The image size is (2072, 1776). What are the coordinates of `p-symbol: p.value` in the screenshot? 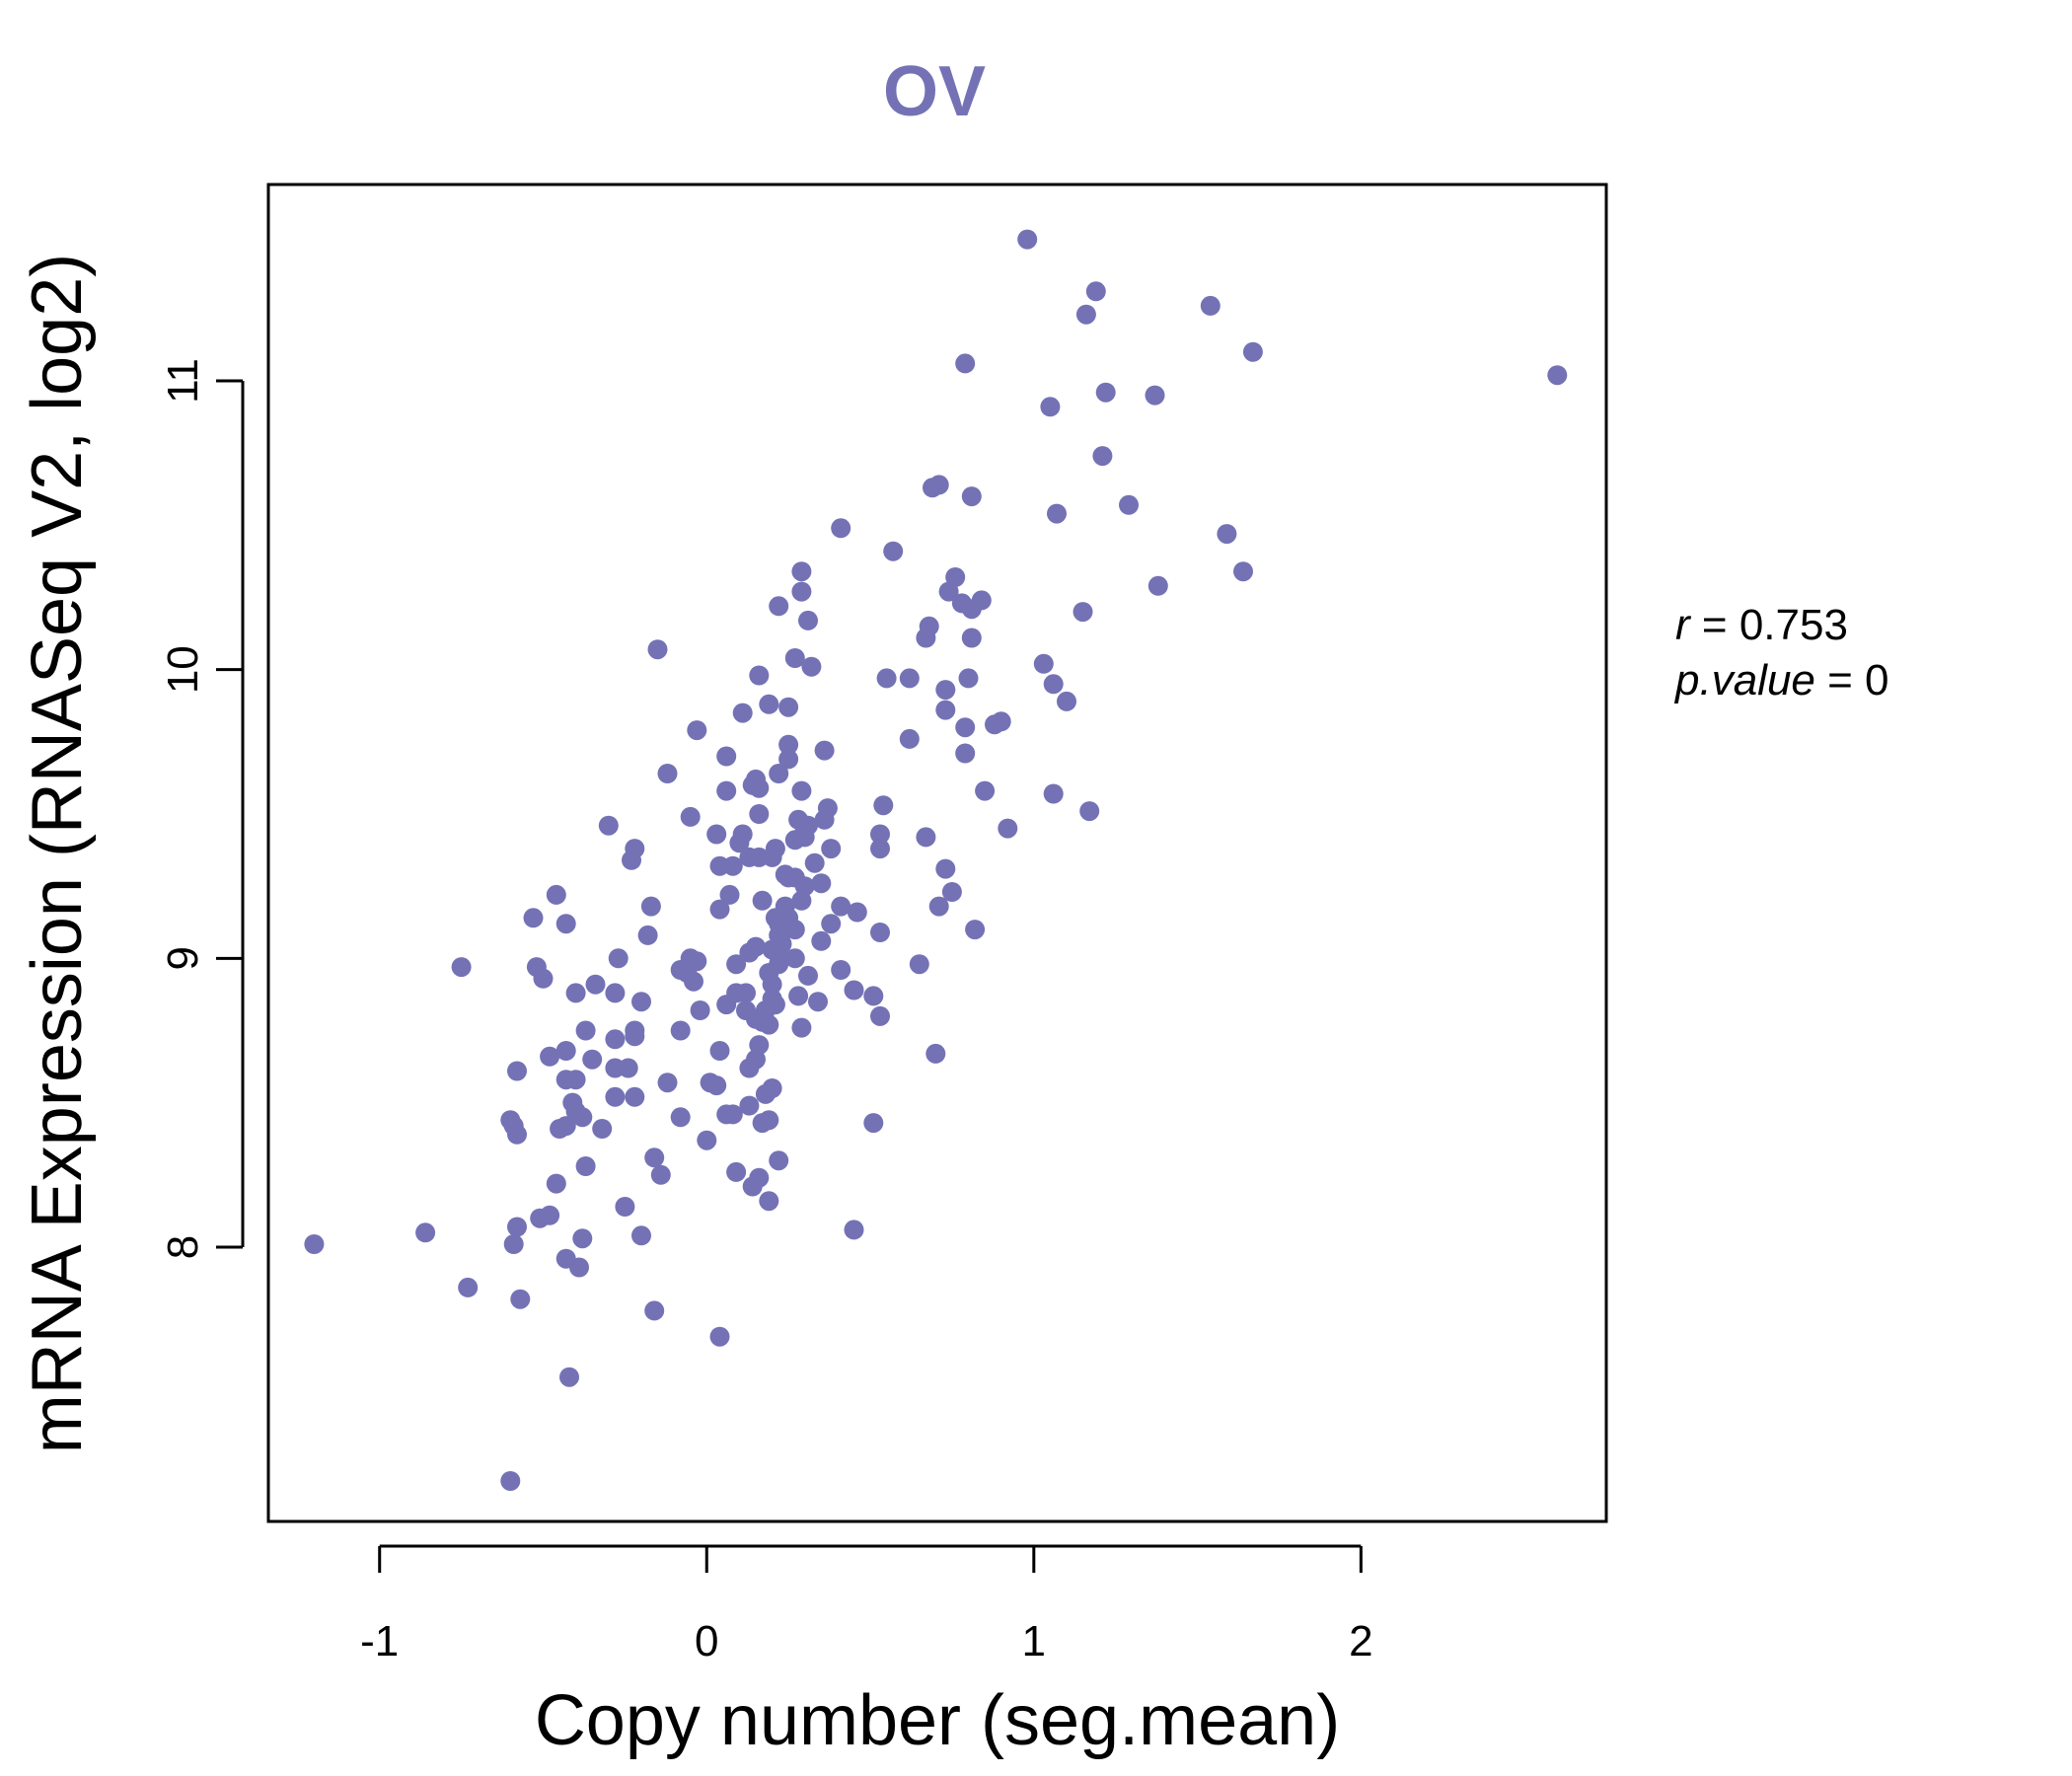 It's located at (1744, 680).